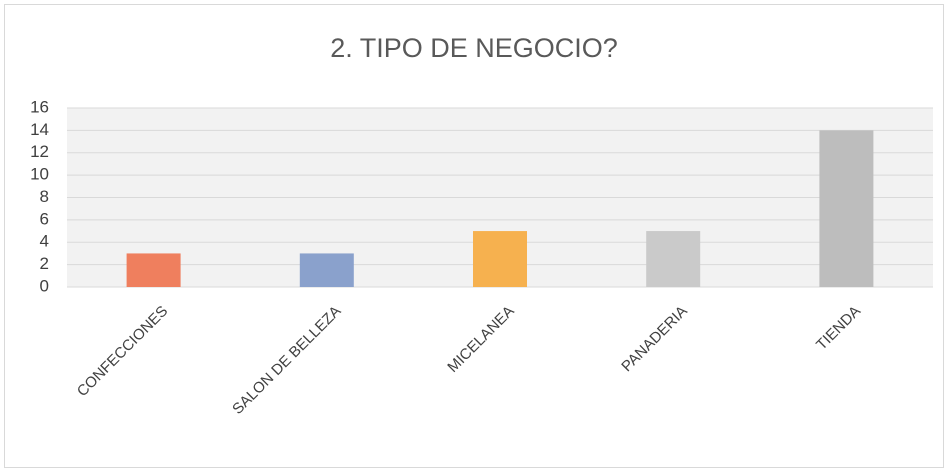 Image resolution: width=949 pixels, height=473 pixels. What do you see at coordinates (44, 285) in the screenshot?
I see `y-tick-label: 0` at bounding box center [44, 285].